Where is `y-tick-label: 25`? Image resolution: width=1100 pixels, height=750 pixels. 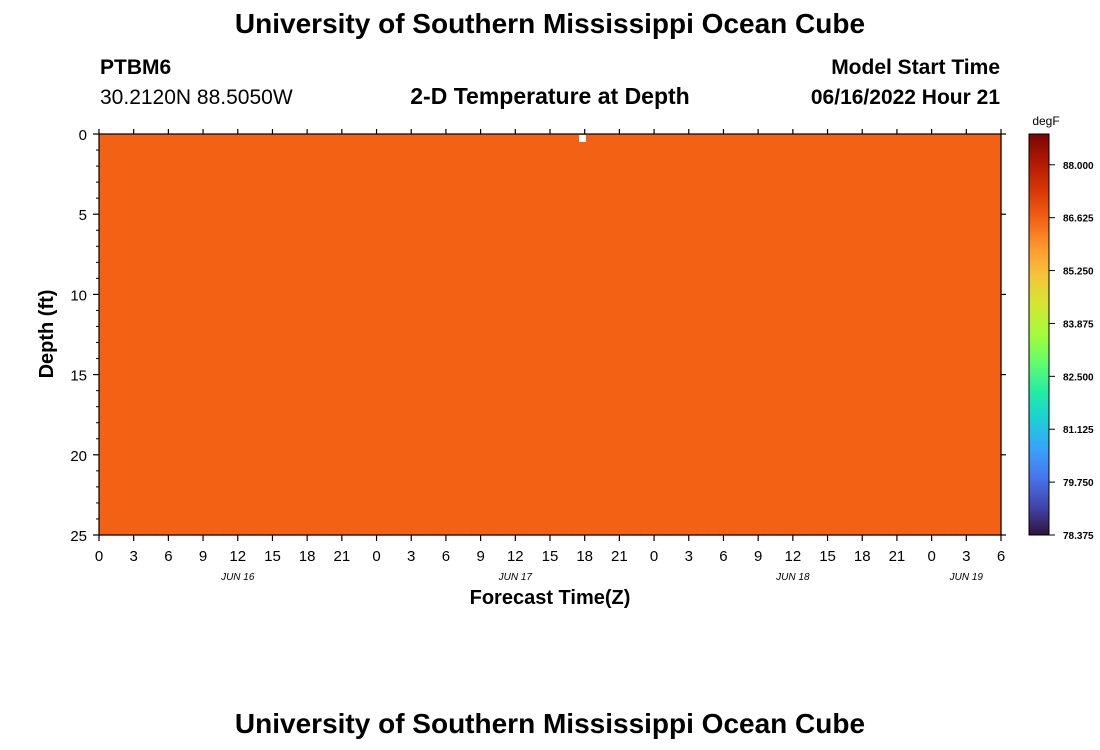 y-tick-label: 25 is located at coordinates (78, 536).